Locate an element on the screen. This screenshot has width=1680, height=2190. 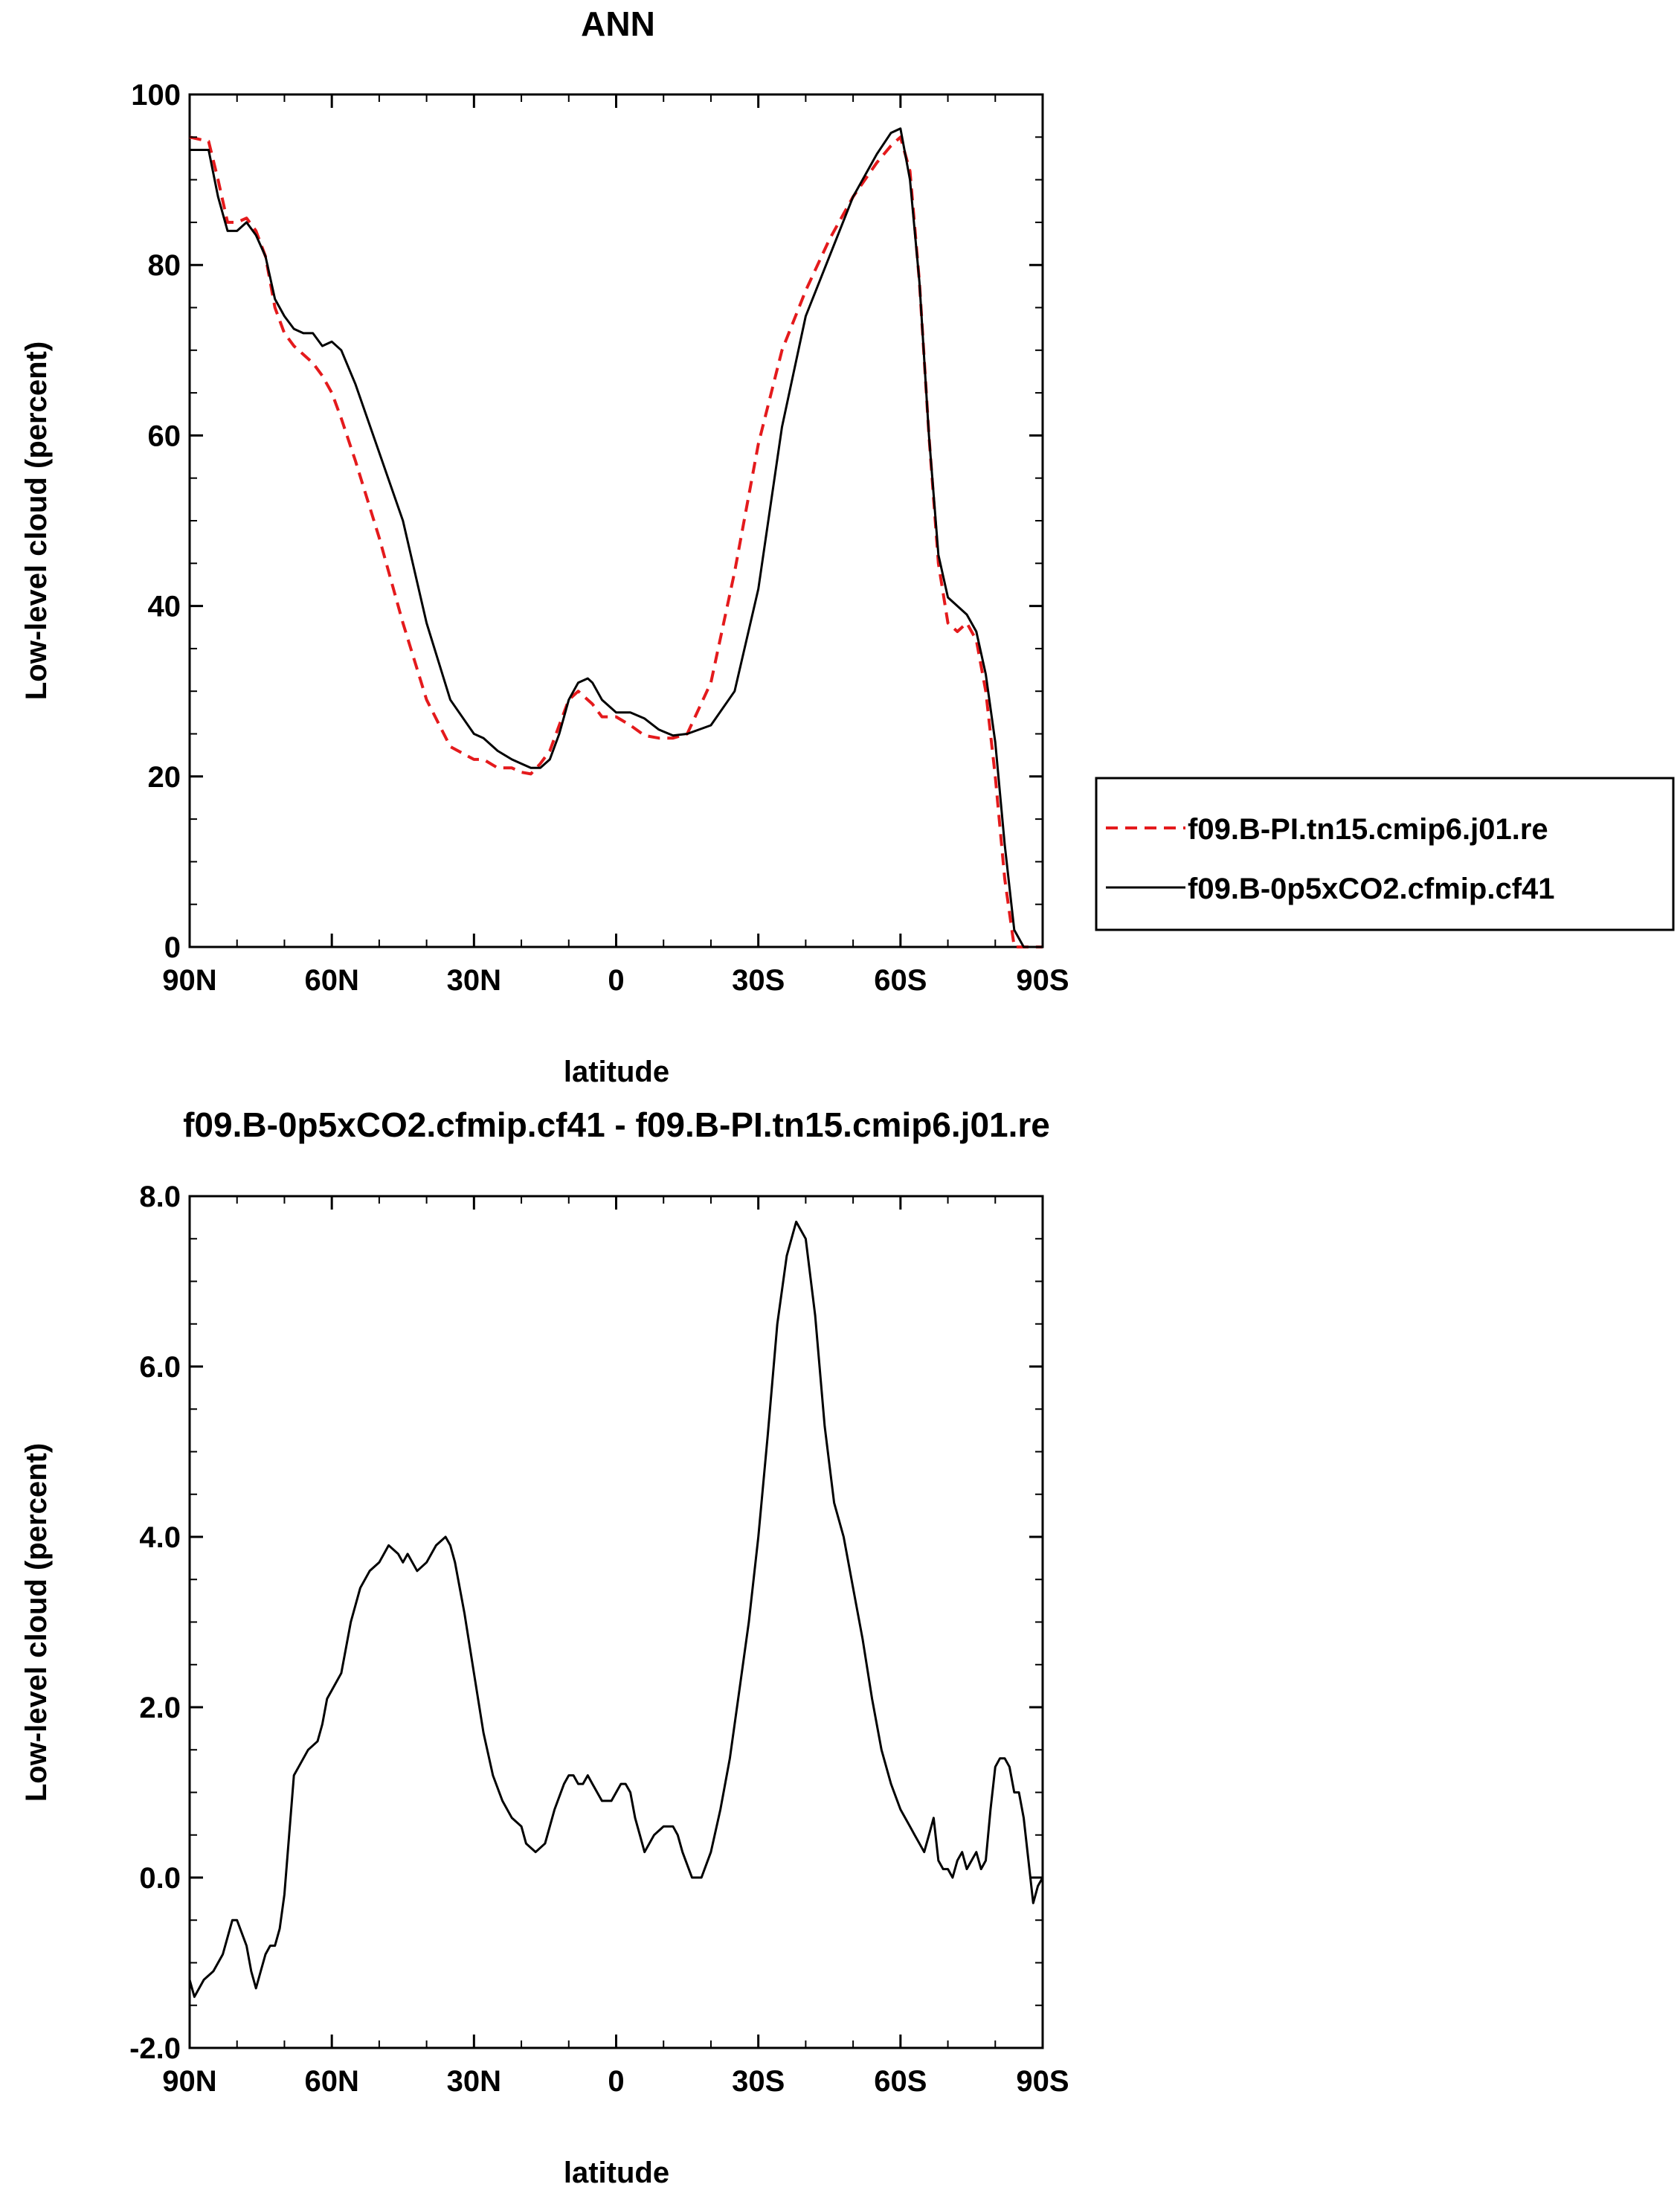
y-tick-label: 40 is located at coordinates (165, 607).